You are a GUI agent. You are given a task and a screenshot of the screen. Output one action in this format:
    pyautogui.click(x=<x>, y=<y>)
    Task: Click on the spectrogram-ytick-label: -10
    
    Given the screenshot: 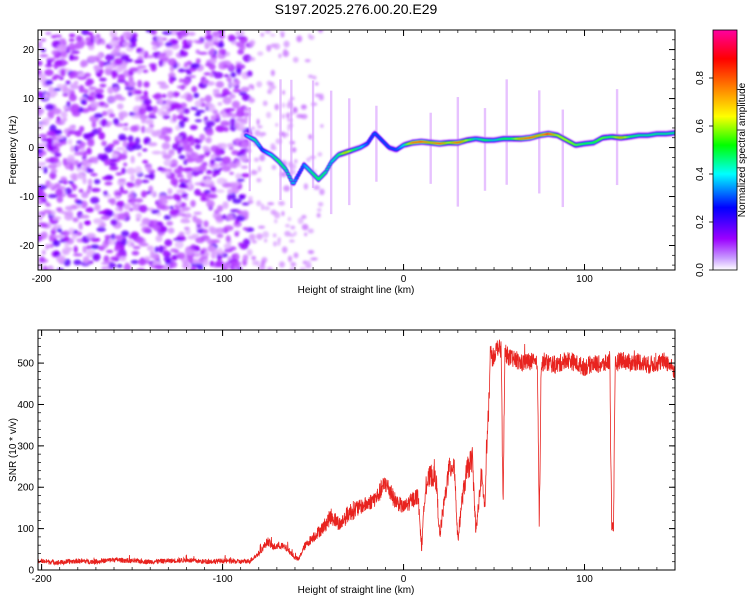 What is the action you would take?
    pyautogui.click(x=27, y=197)
    